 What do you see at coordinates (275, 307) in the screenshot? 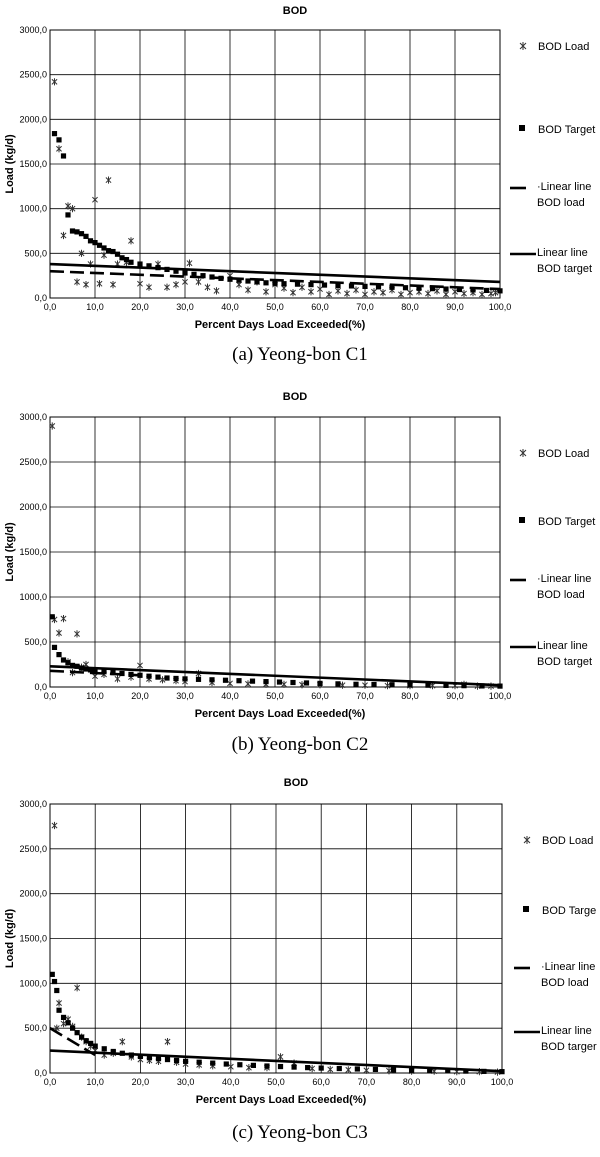
I see `x-tick-label: 50,0` at bounding box center [275, 307].